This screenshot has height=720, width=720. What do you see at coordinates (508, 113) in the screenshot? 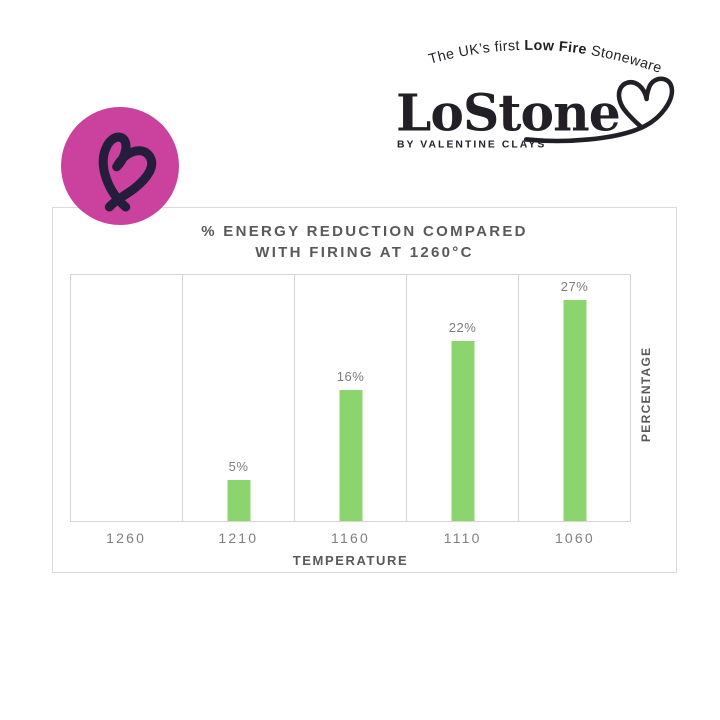
I see `logo-brand-text: LoStone` at bounding box center [508, 113].